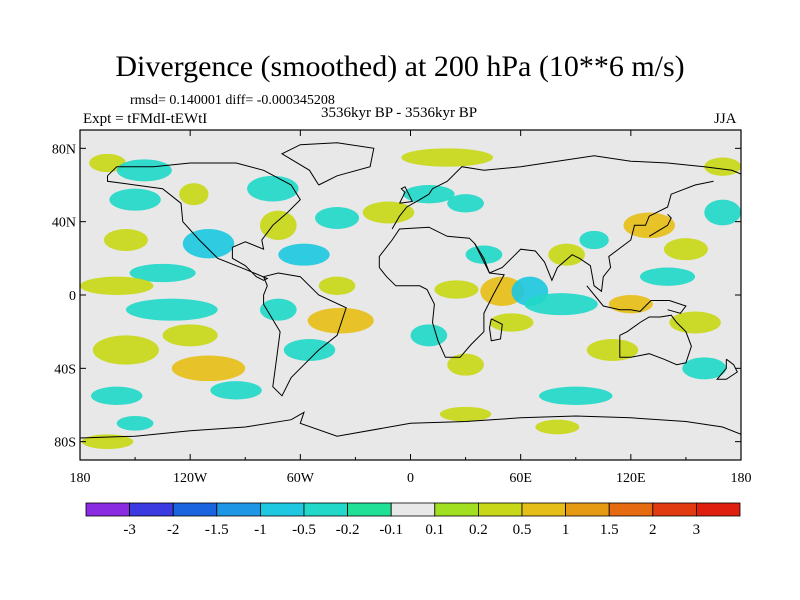 This screenshot has height=600, width=800. I want to click on x-tick-label-1: 120W, so click(190, 478).